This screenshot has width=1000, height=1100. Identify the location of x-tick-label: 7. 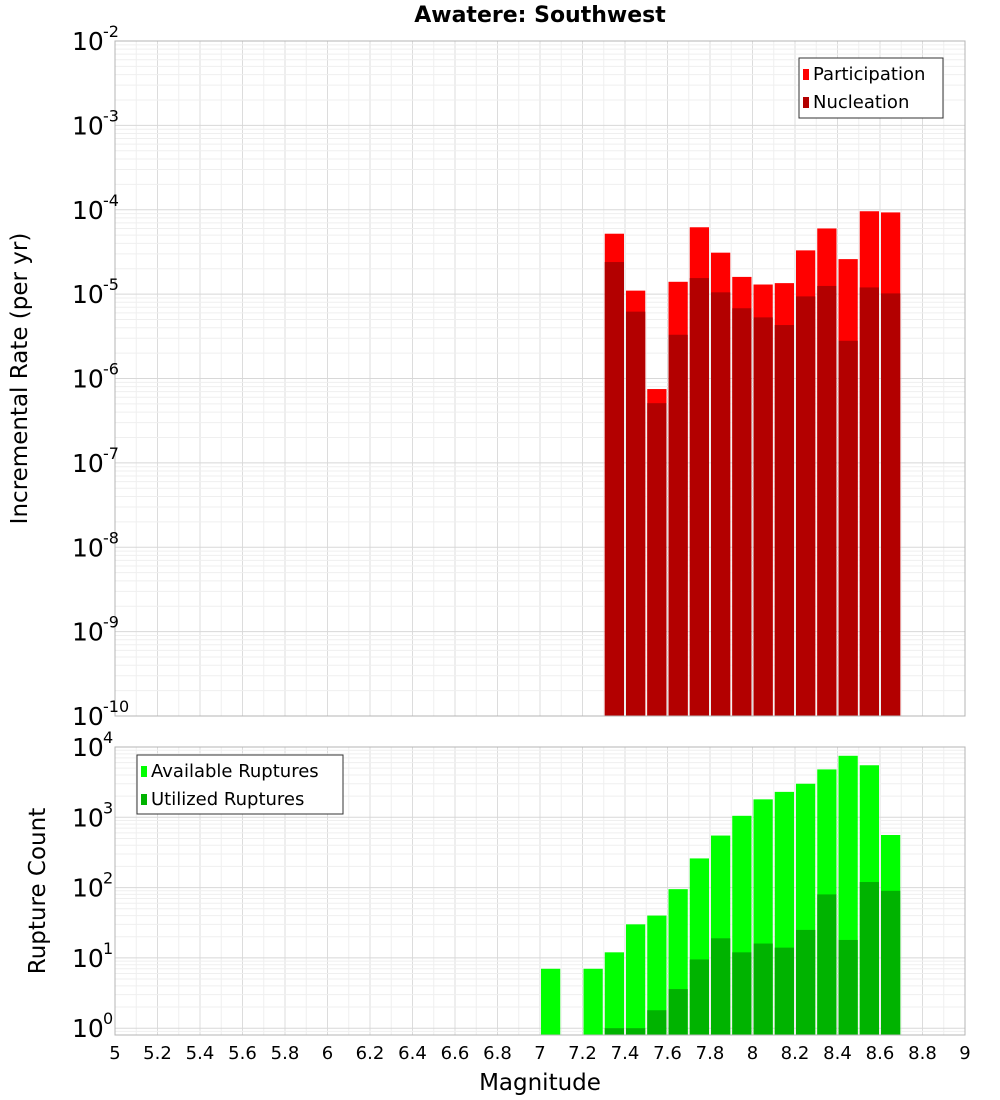
(539, 1053).